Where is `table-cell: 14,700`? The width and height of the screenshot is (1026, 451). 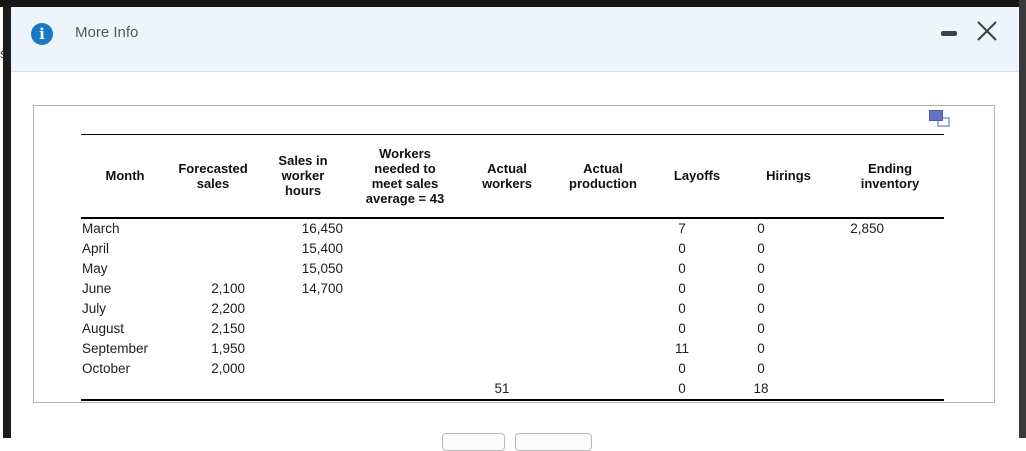 table-cell: 14,700 is located at coordinates (322, 288).